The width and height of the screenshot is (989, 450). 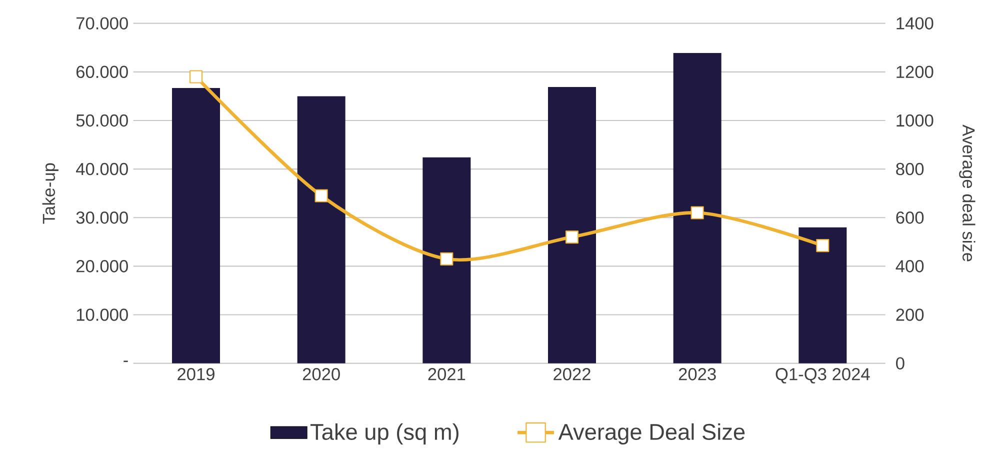 What do you see at coordinates (823, 376) in the screenshot?
I see `x-tick-label: Q1-Q3 2024` at bounding box center [823, 376].